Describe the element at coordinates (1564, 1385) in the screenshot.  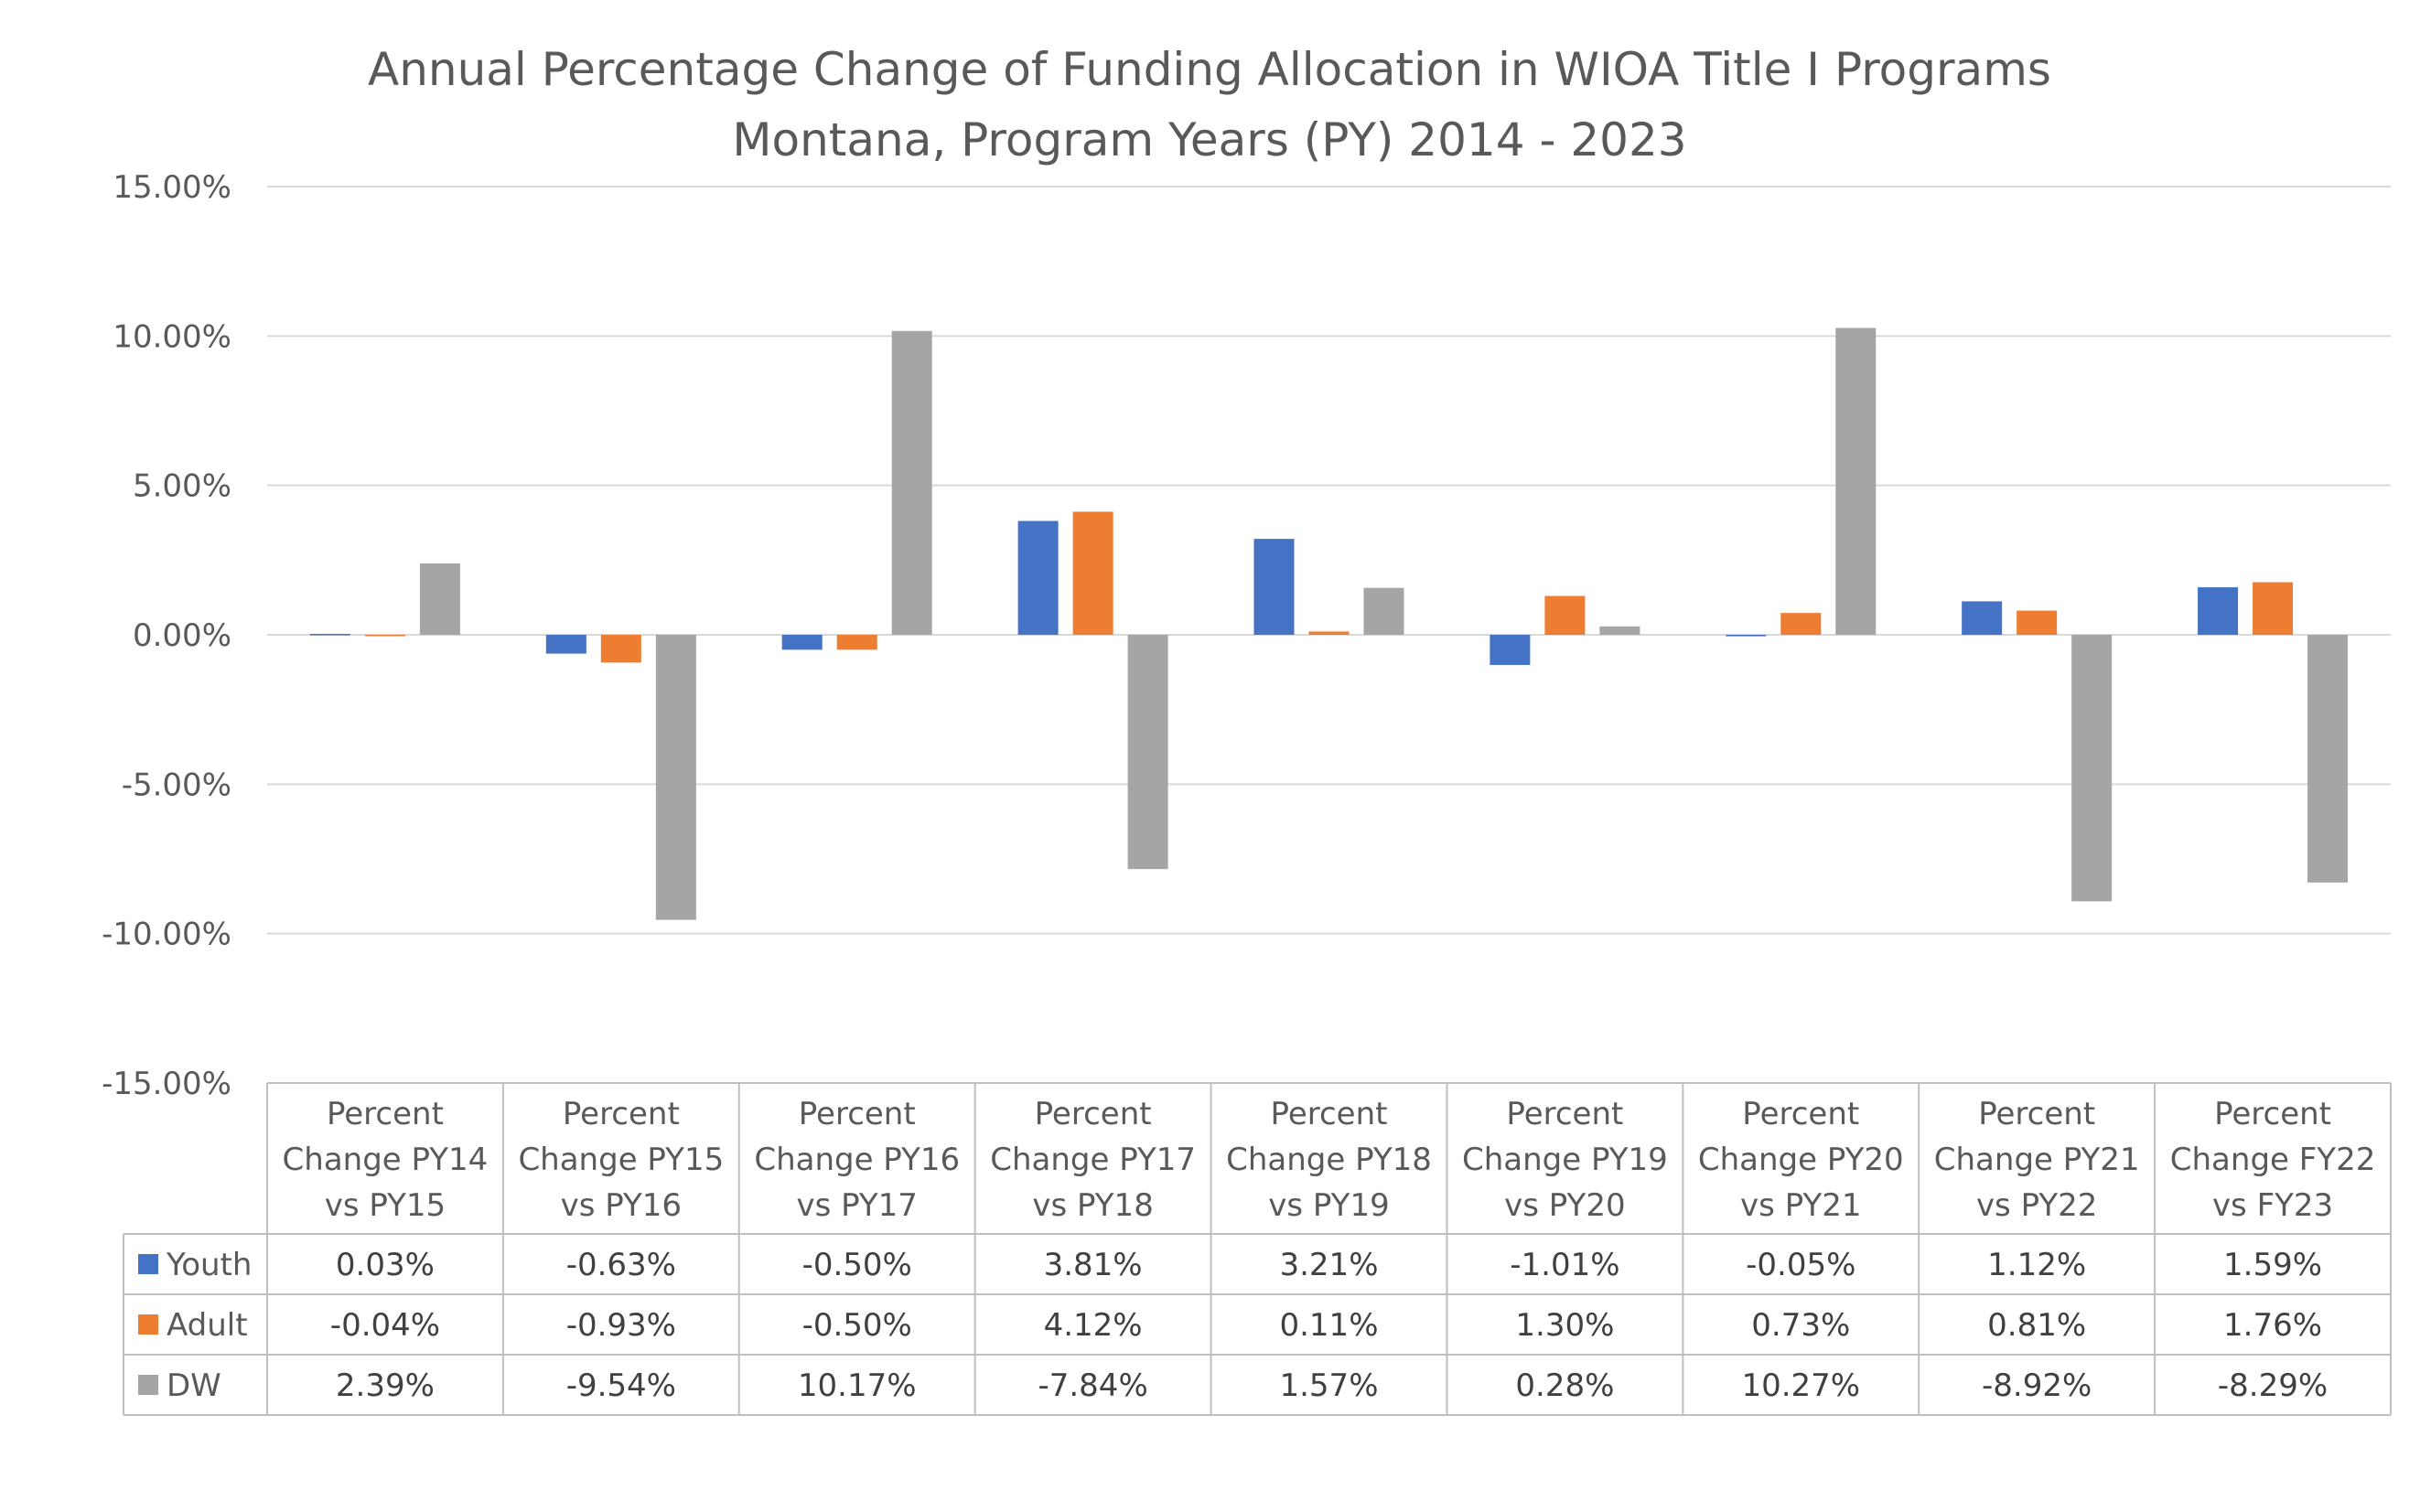
I see `data-label-dw-6: 0.28%` at that location.